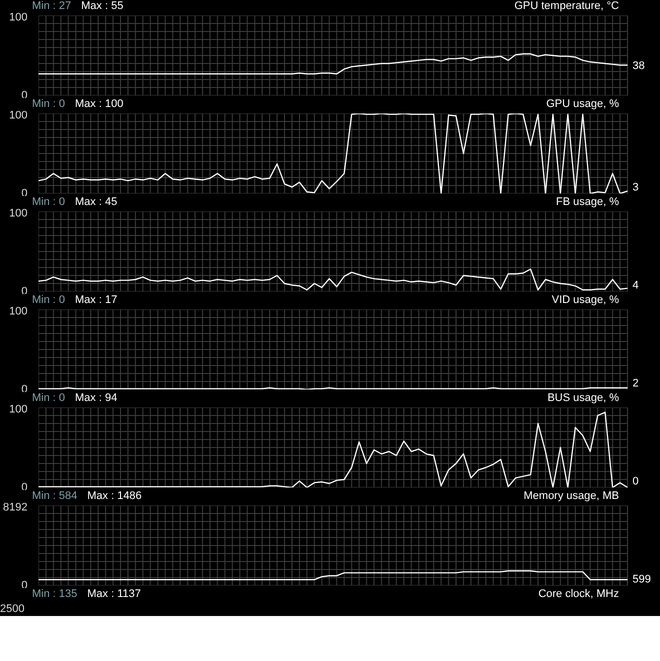 This screenshot has width=660, height=661. I want to click on text: 38, so click(638, 66).